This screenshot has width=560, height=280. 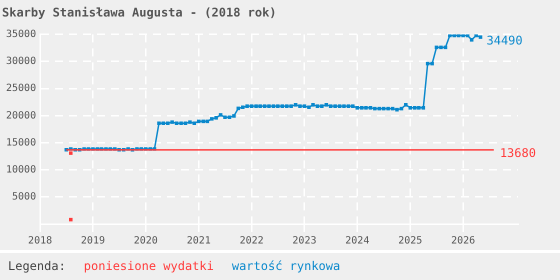 I want to click on y-tick-label: 5000, so click(x=24, y=197).